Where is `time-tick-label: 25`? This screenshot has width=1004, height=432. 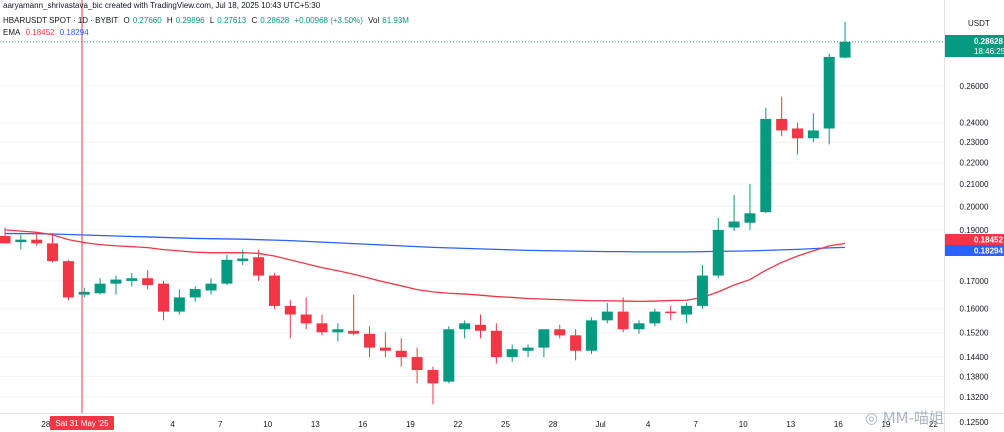
time-tick-label: 25 is located at coordinates (505, 424).